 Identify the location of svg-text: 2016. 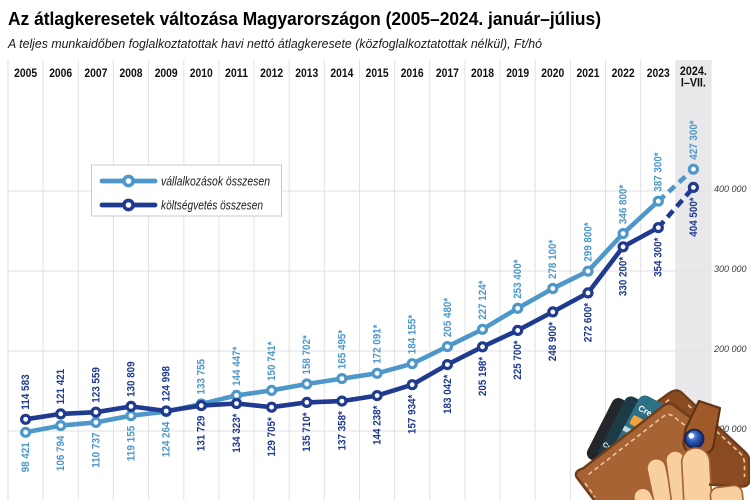
(412, 74).